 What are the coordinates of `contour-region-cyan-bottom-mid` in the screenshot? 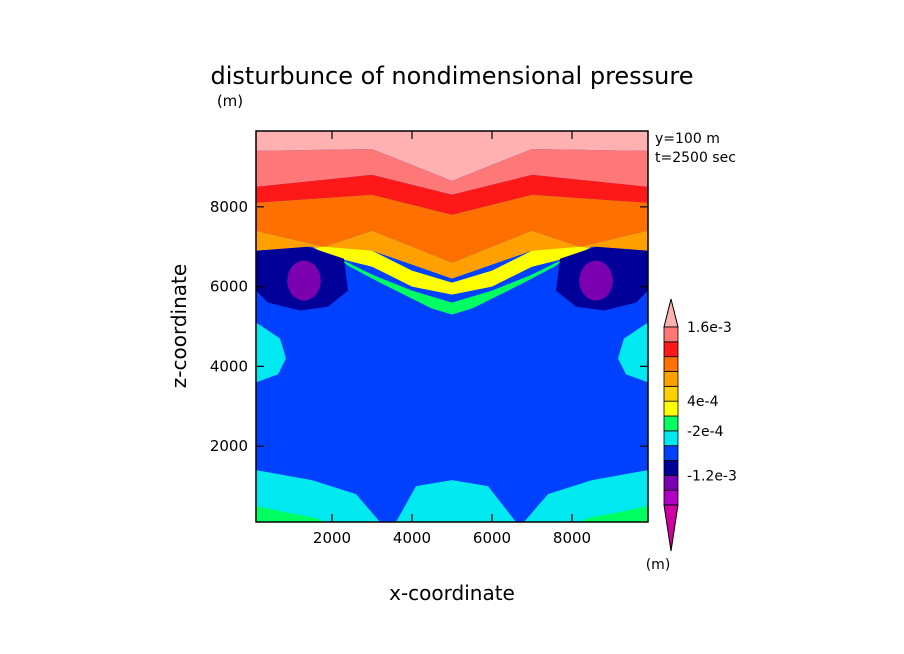 It's located at (456, 501).